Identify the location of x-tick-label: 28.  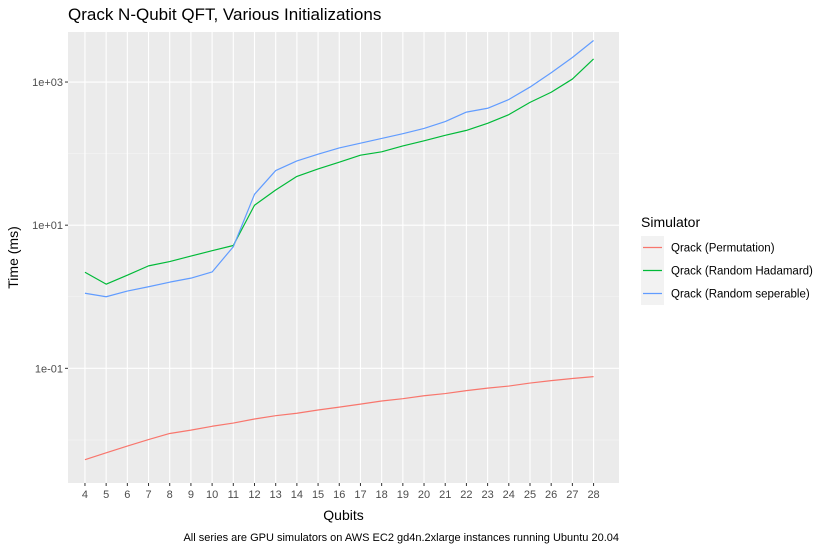
(593, 495).